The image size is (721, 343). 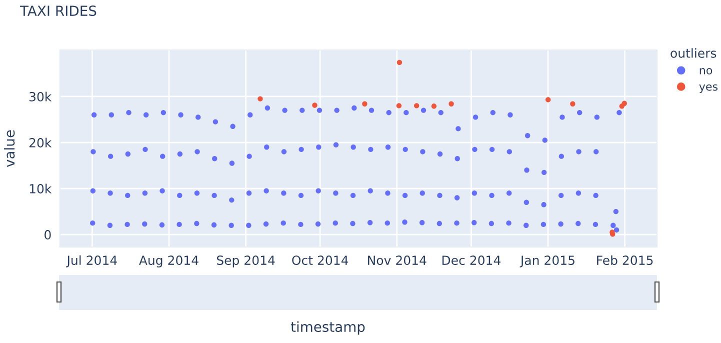 I want to click on y-tick-label: 30k, so click(x=40, y=97).